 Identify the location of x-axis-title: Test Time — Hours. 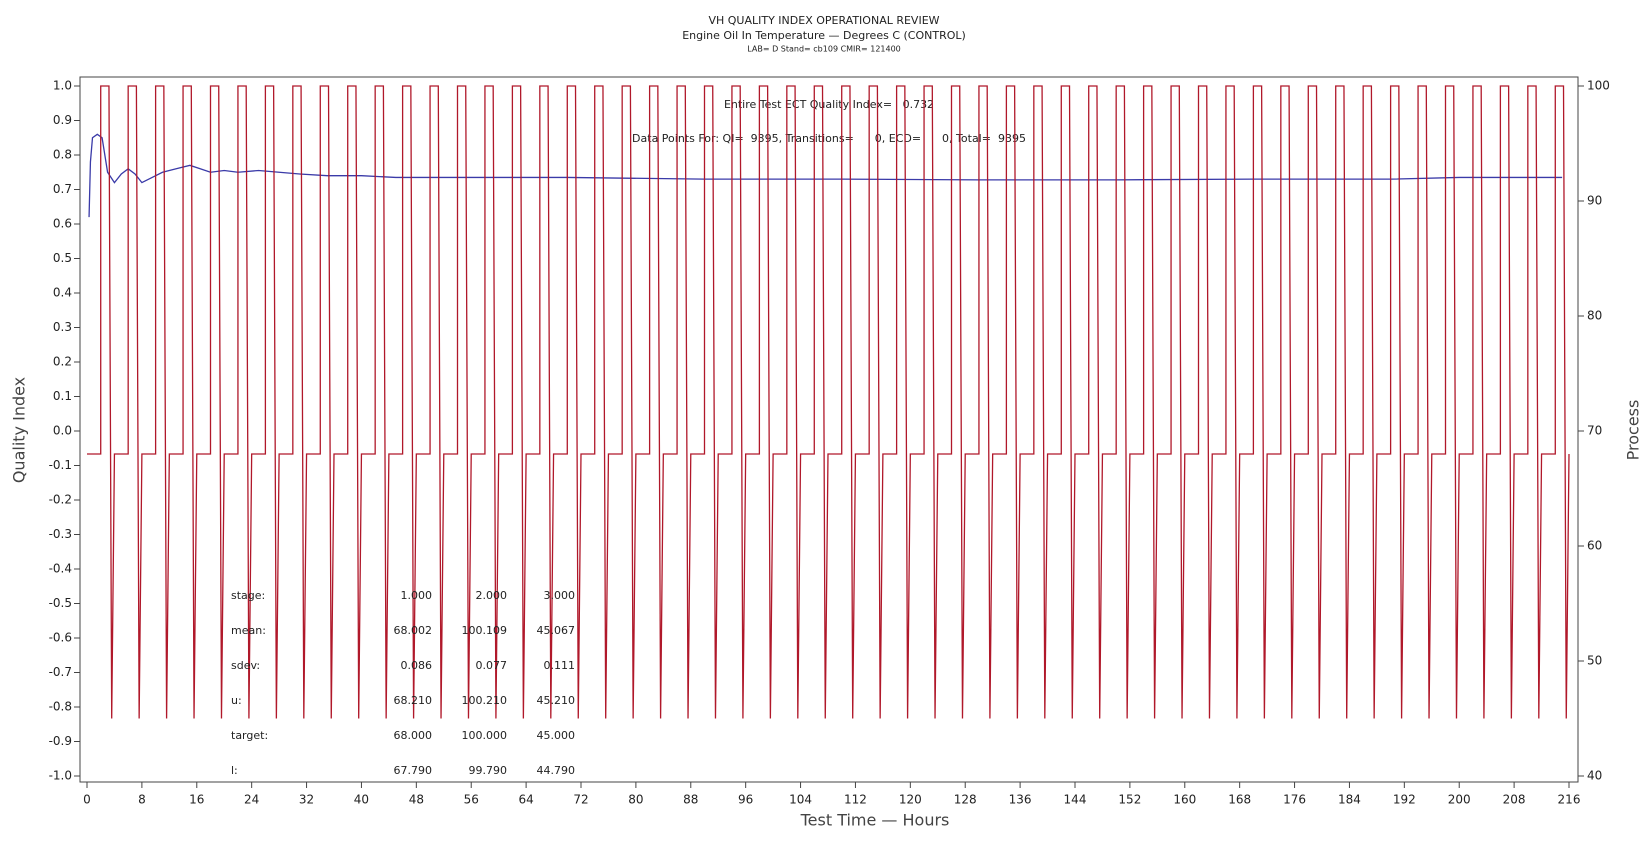
(875, 820).